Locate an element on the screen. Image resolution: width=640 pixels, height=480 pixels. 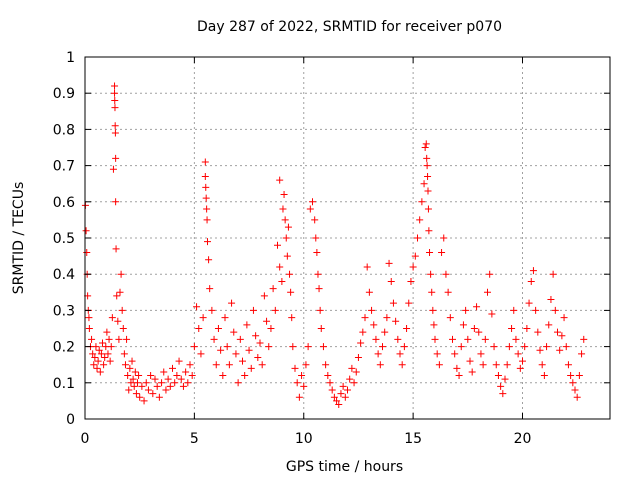
x-tick-label: 5 is located at coordinates (194, 439).